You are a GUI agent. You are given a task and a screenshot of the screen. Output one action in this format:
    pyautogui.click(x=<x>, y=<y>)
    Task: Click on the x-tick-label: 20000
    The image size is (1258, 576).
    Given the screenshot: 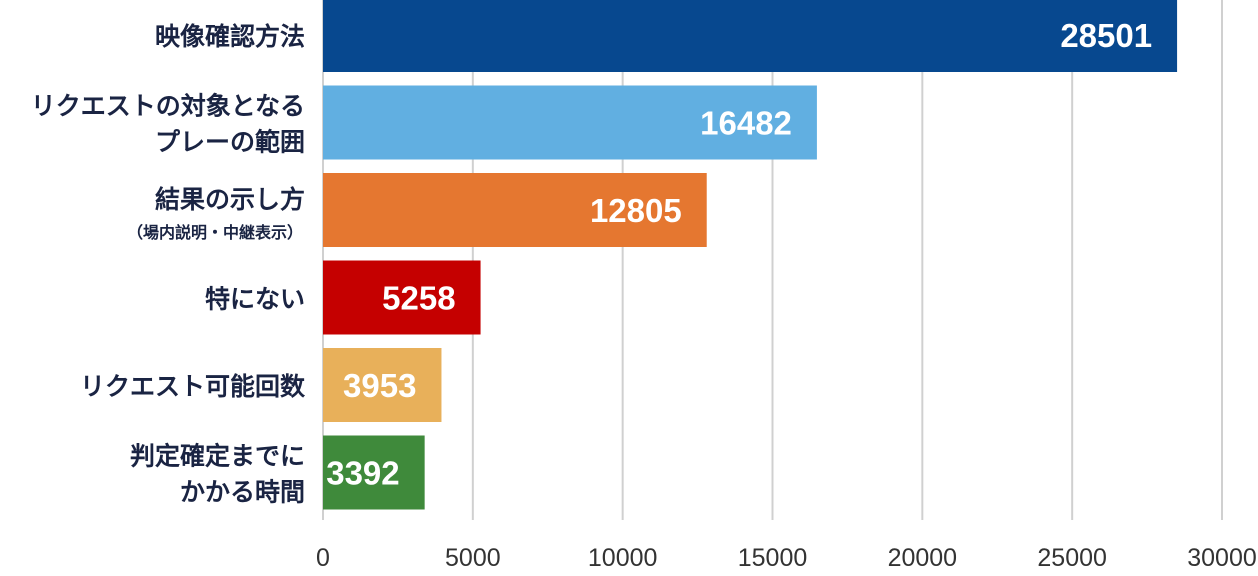 What is the action you would take?
    pyautogui.click(x=923, y=558)
    